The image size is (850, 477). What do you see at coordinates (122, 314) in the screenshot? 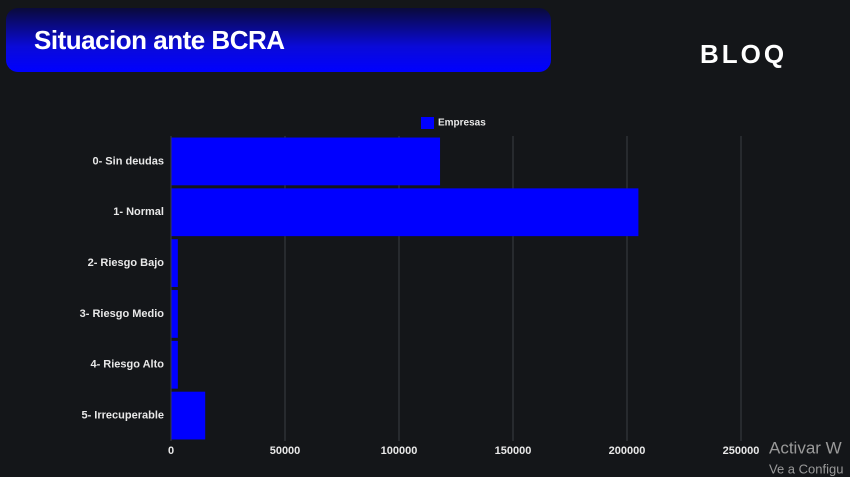
I see `y-tick-label: 3- Riesgo Medio` at bounding box center [122, 314].